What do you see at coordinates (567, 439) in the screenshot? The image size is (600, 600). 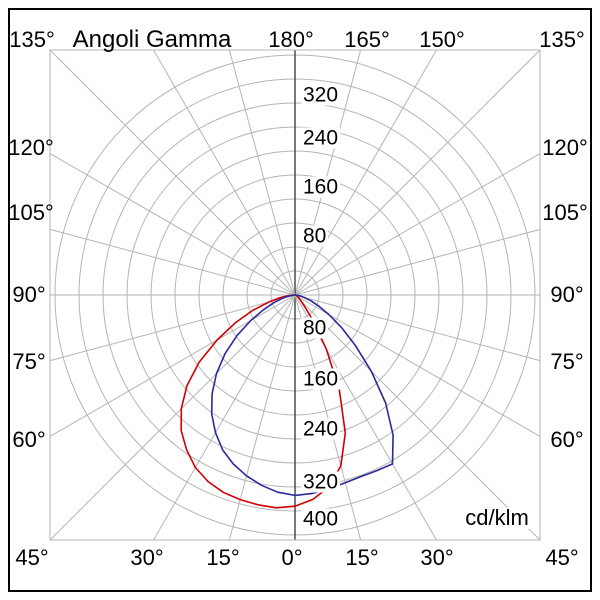 I see `gamma-label-right-60: 60°` at bounding box center [567, 439].